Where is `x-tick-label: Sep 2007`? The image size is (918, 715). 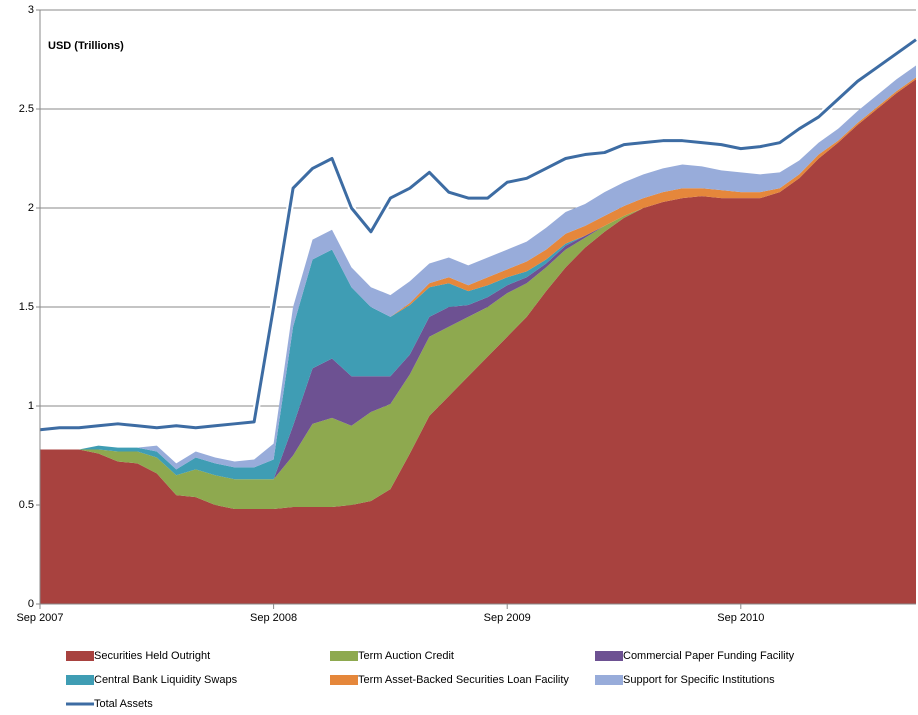 x-tick-label: Sep 2007 is located at coordinates (39, 618).